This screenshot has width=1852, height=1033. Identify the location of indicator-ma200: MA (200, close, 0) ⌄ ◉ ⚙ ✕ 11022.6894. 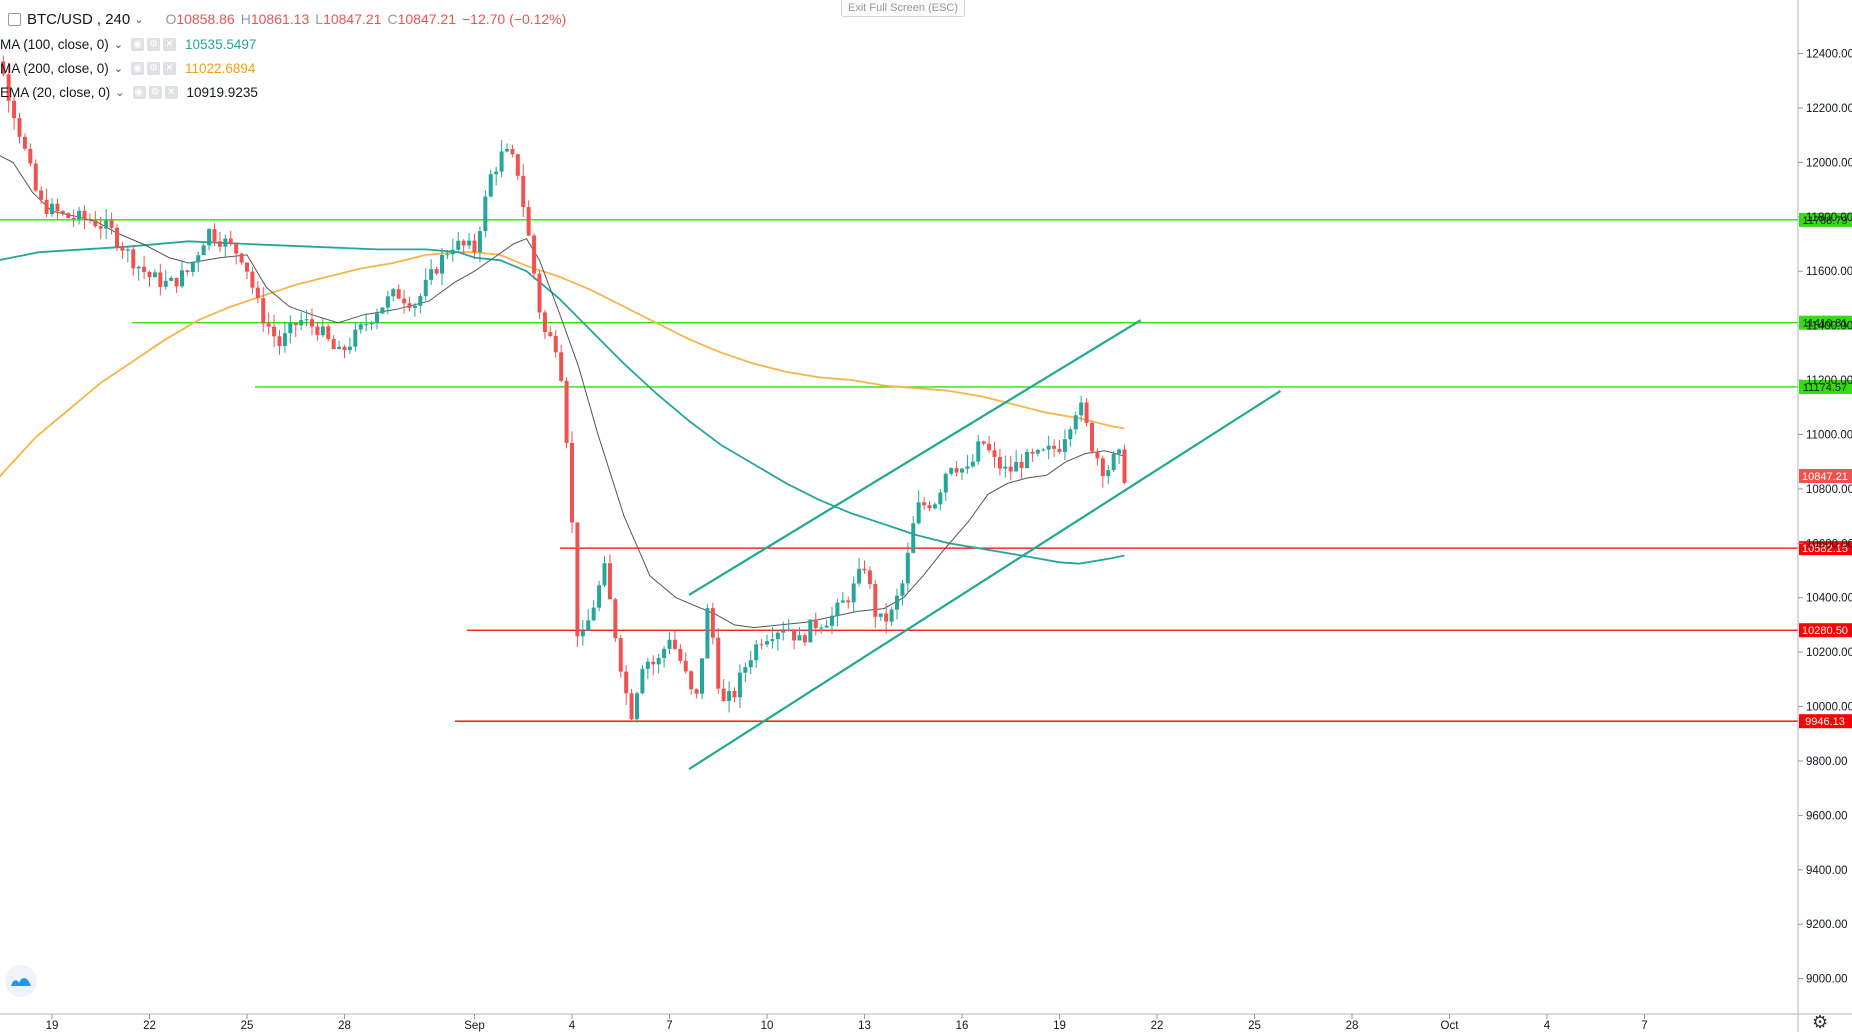
(127, 68).